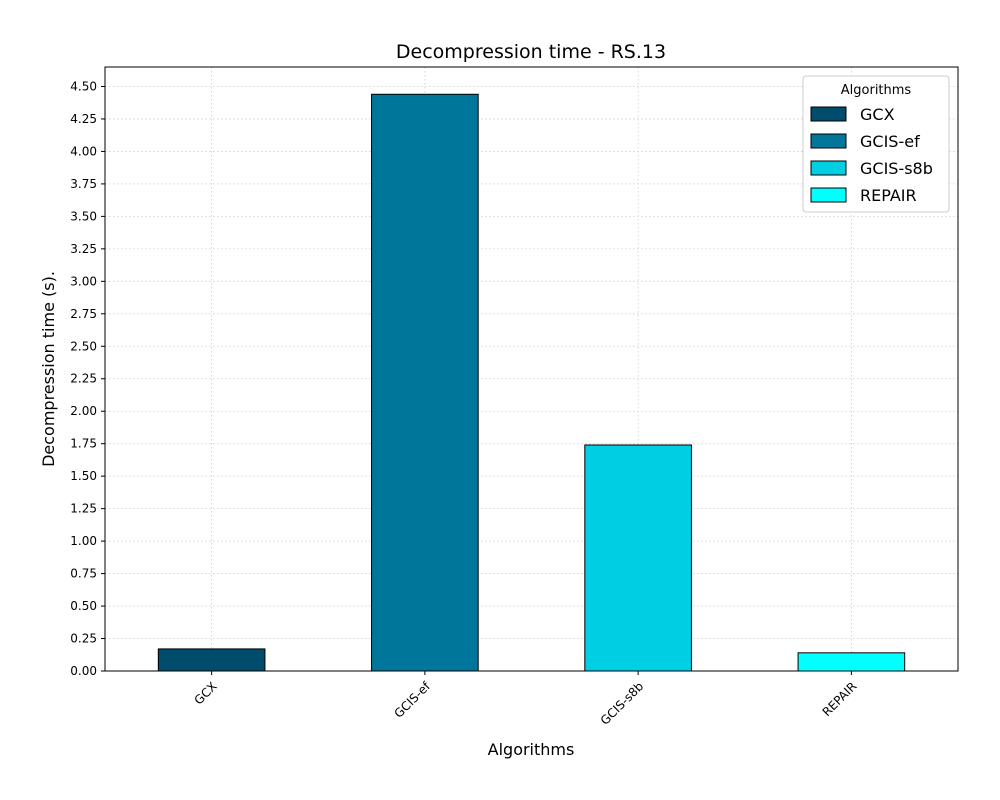 The width and height of the screenshot is (1000, 800). What do you see at coordinates (851, 662) in the screenshot?
I see `bar-repair` at bounding box center [851, 662].